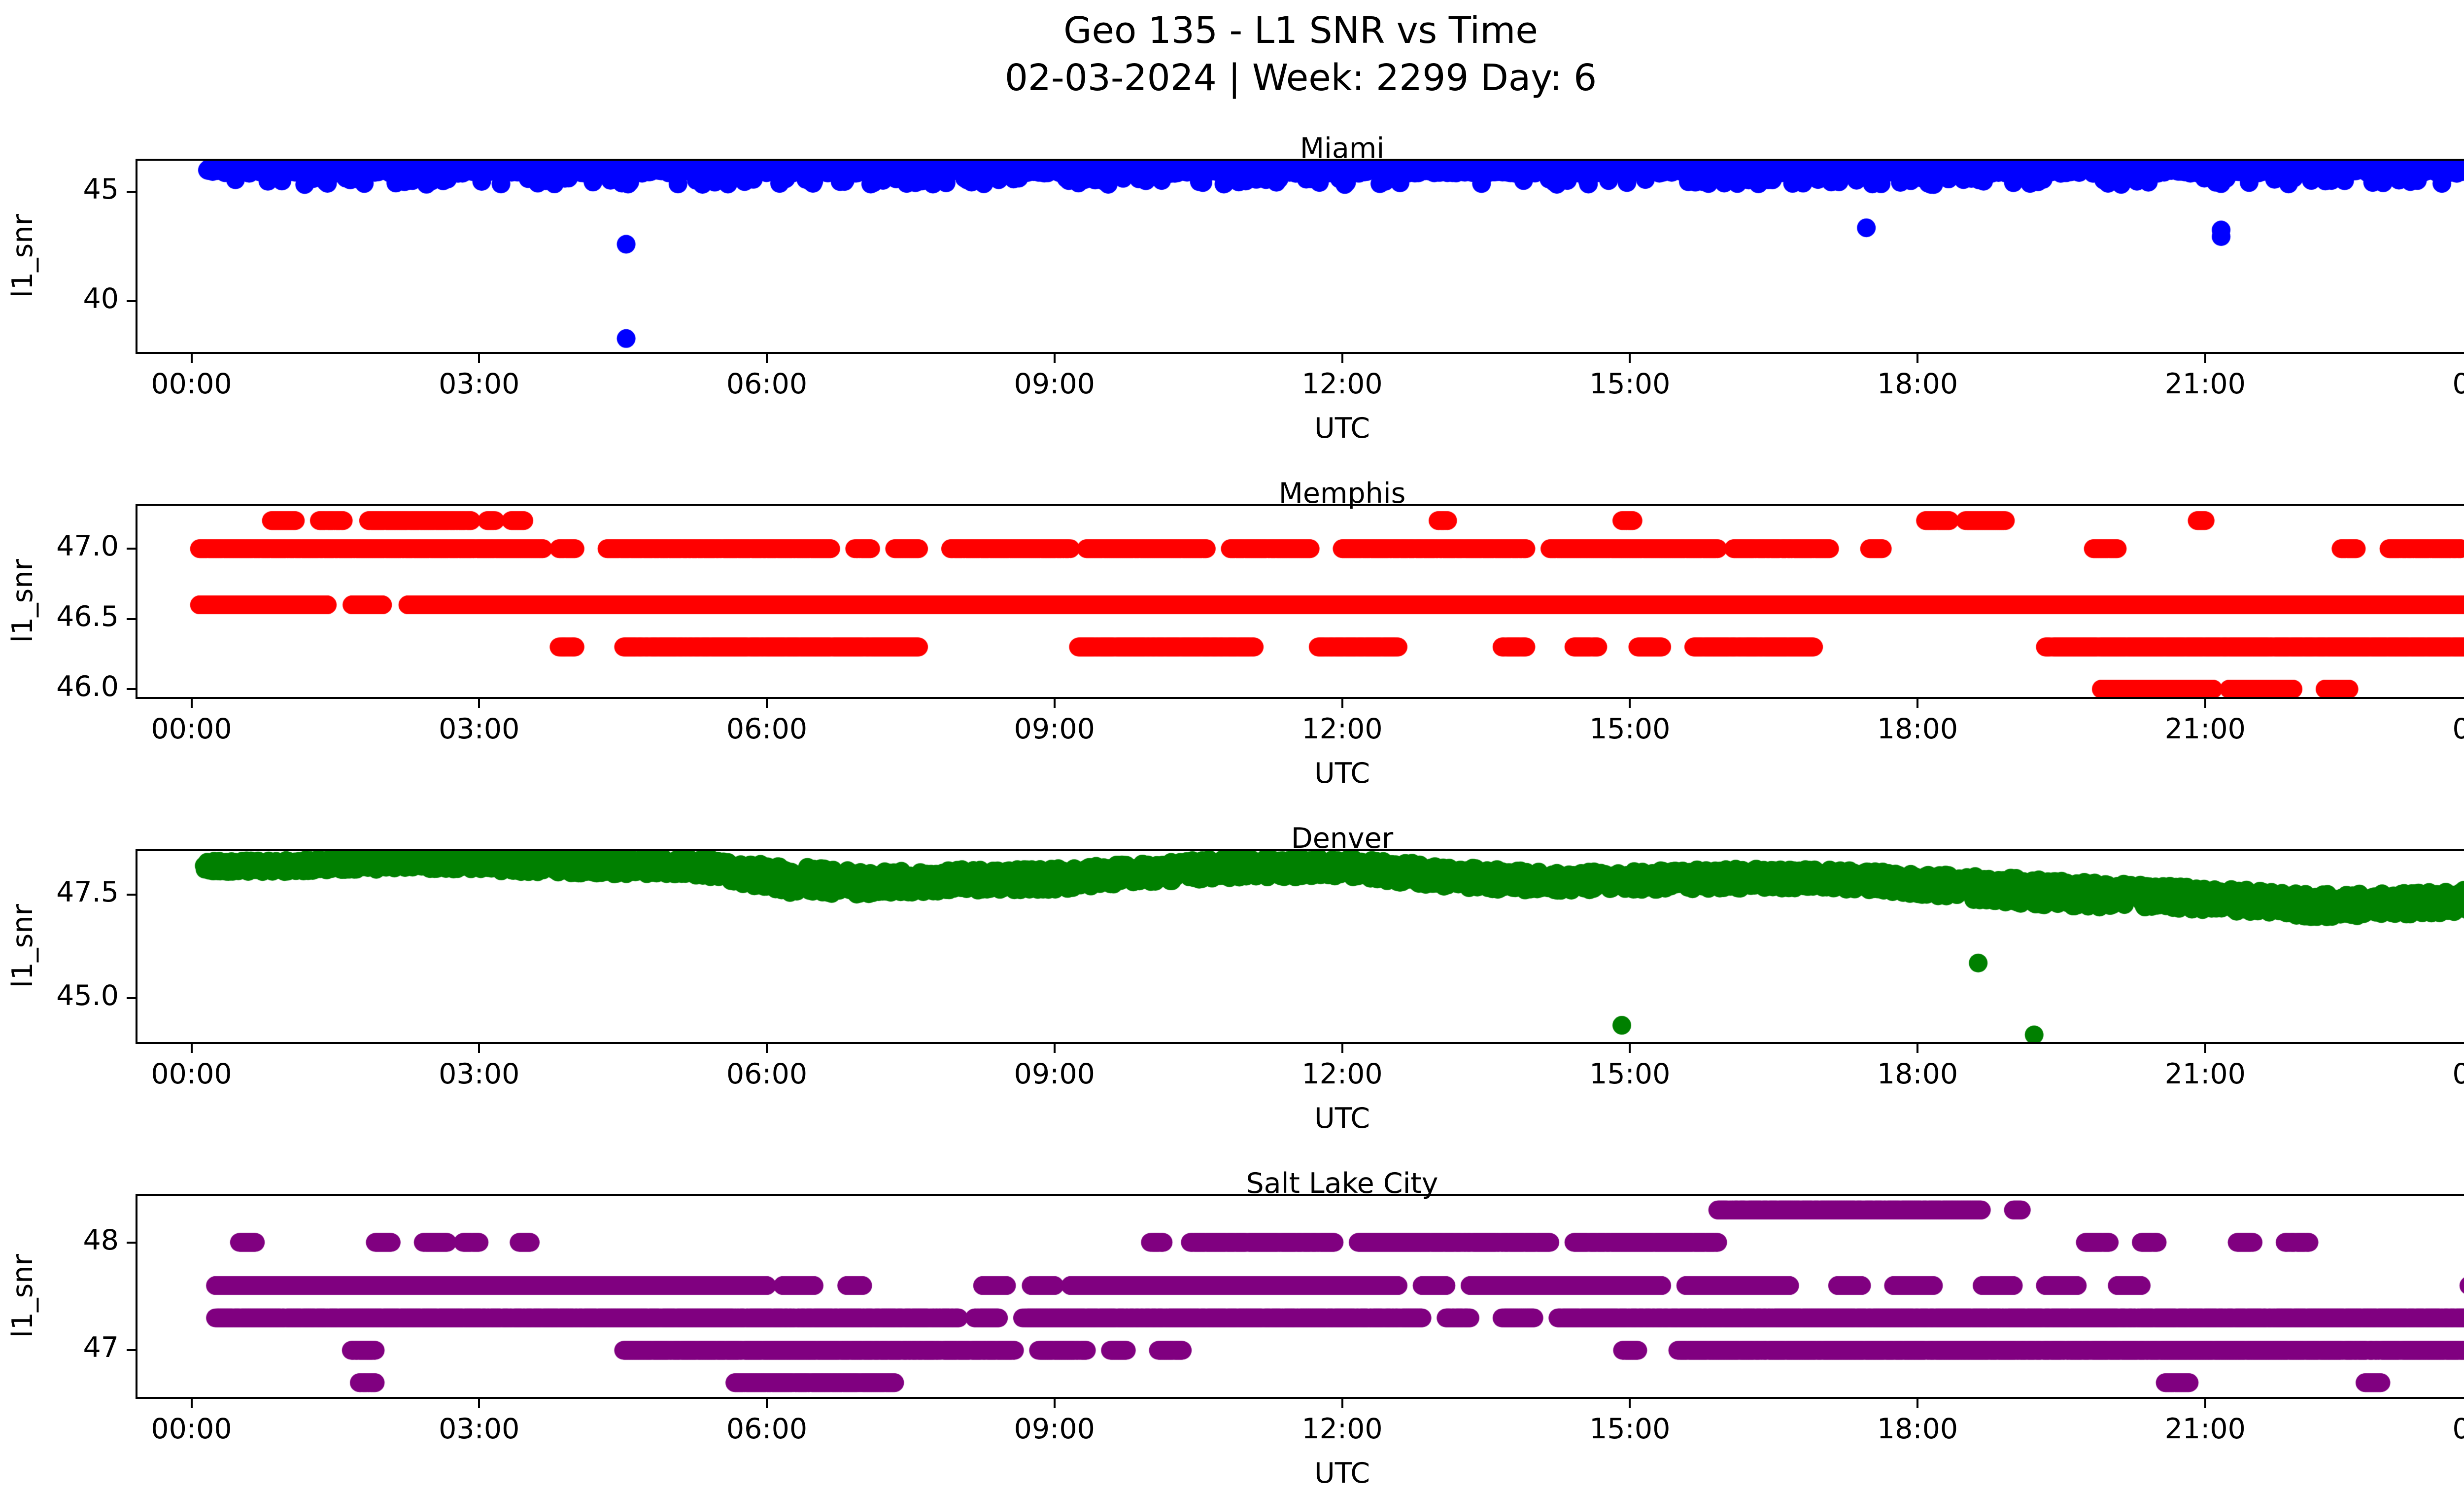  Describe the element at coordinates (22, 601) in the screenshot. I see `y-axis-label-memphis: l1_snr` at that location.